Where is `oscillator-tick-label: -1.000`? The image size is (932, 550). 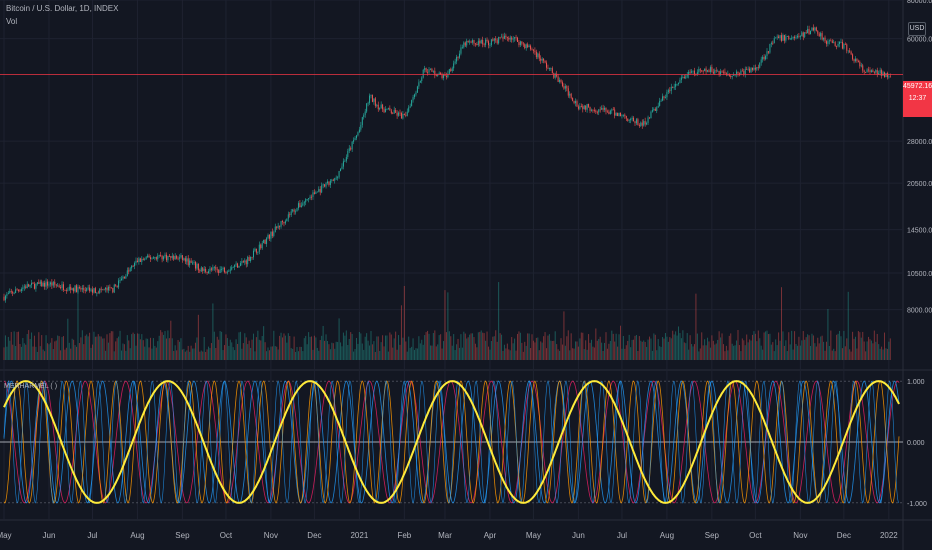 oscillator-tick-label: -1.000 is located at coordinates (917, 504).